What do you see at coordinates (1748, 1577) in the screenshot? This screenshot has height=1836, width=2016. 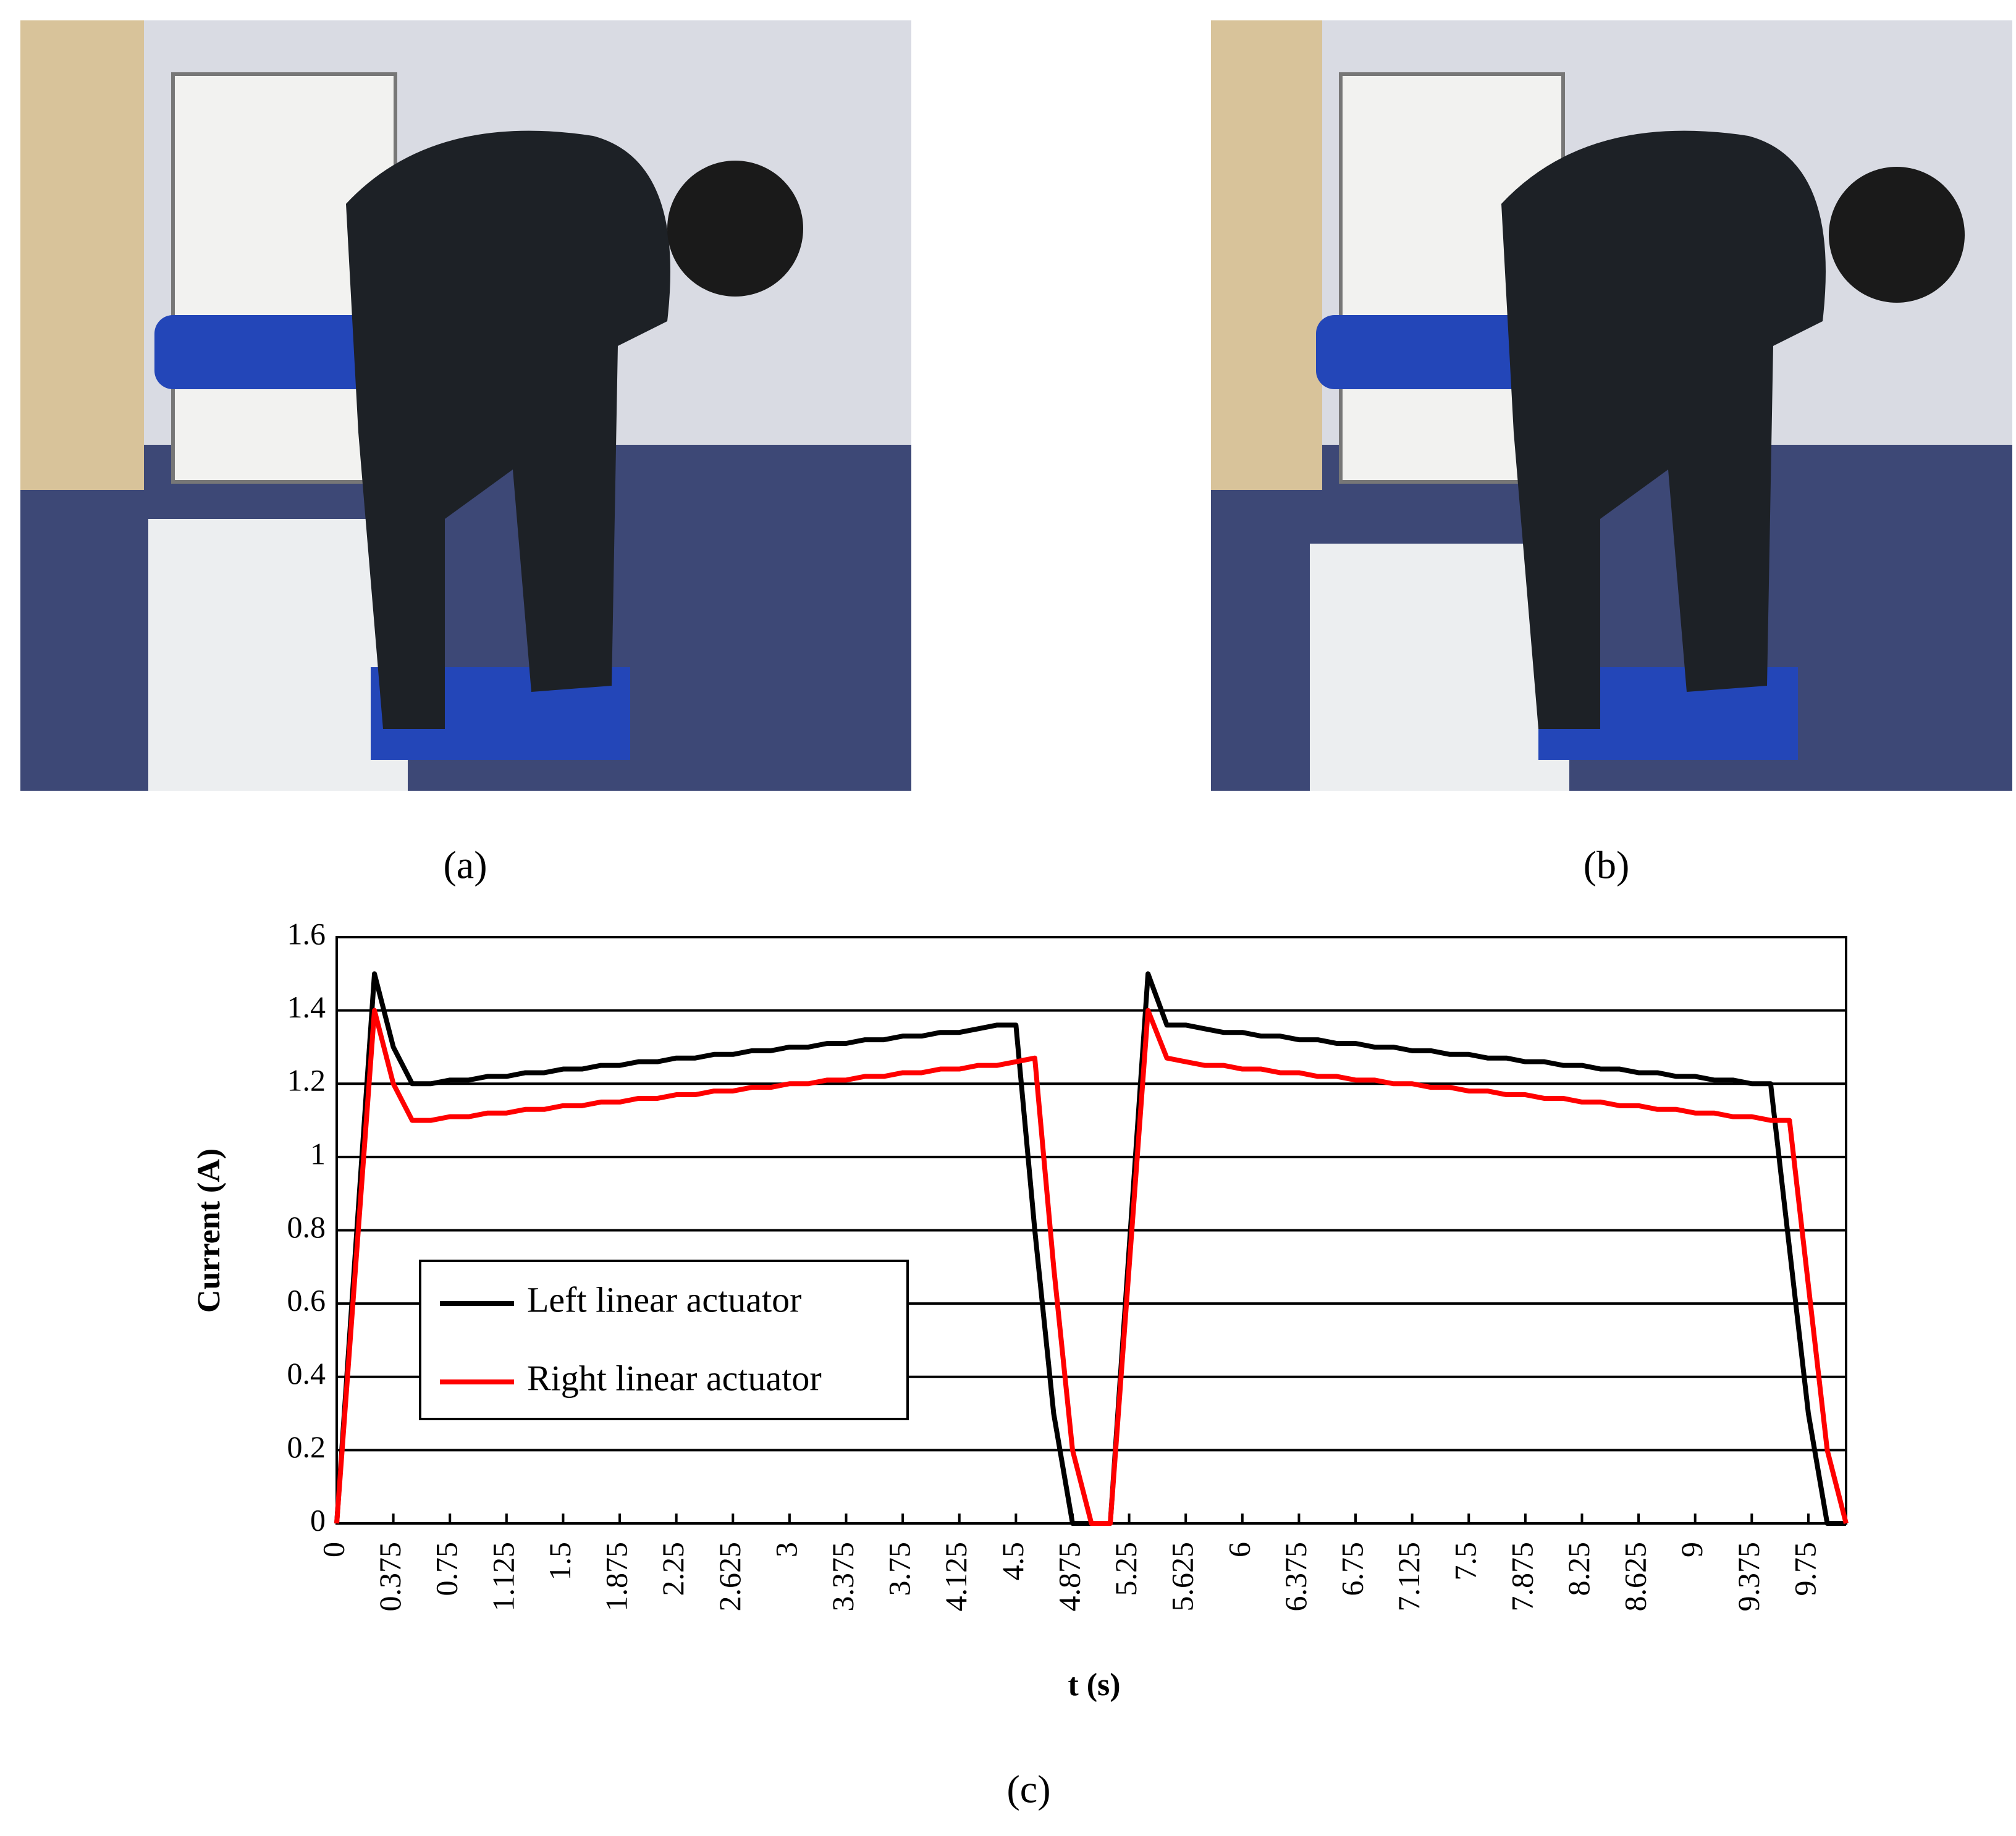 I see `x-tick-label: 9.375` at bounding box center [1748, 1577].